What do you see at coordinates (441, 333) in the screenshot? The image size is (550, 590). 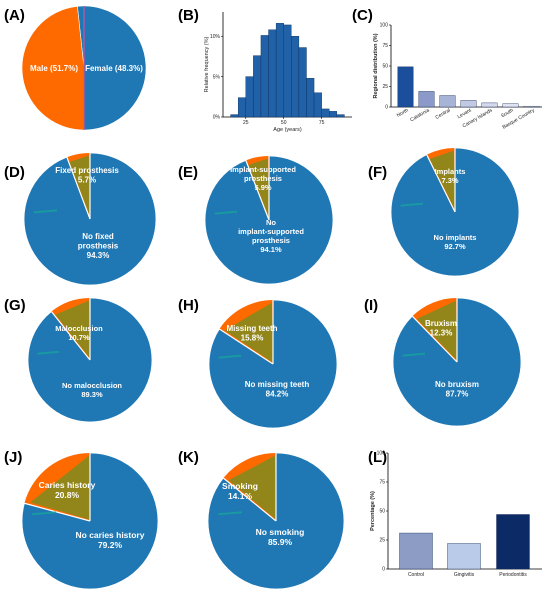 I see `pie-i-pct-minority: 12.3%` at bounding box center [441, 333].